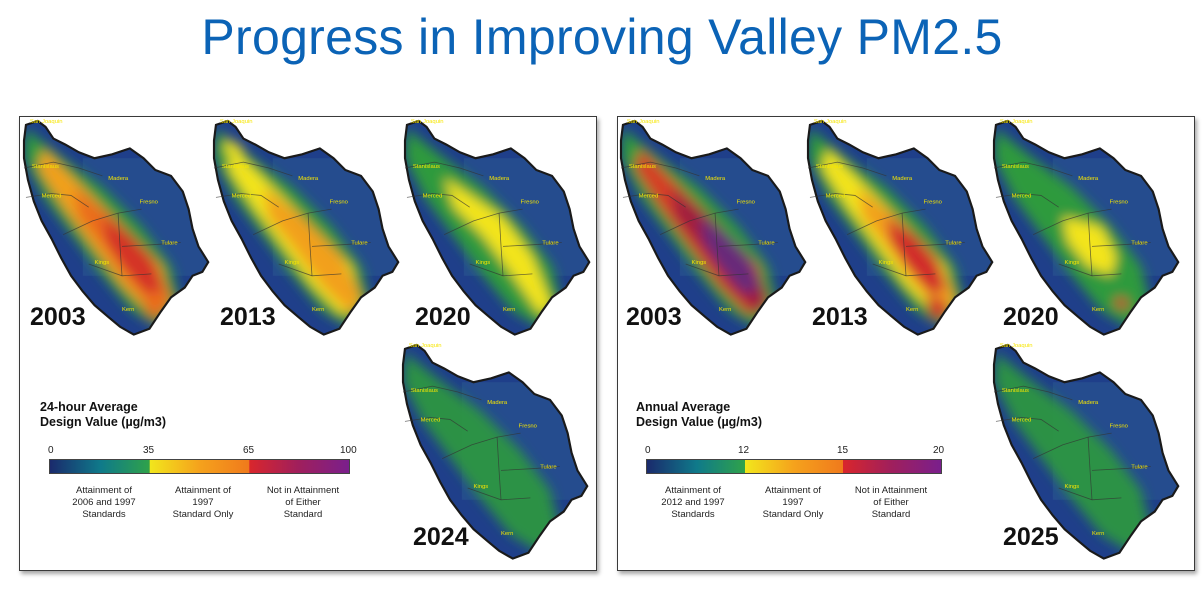 The image size is (1204, 605). What do you see at coordinates (1031, 537) in the screenshot?
I see `year-label-2025: 2025` at bounding box center [1031, 537].